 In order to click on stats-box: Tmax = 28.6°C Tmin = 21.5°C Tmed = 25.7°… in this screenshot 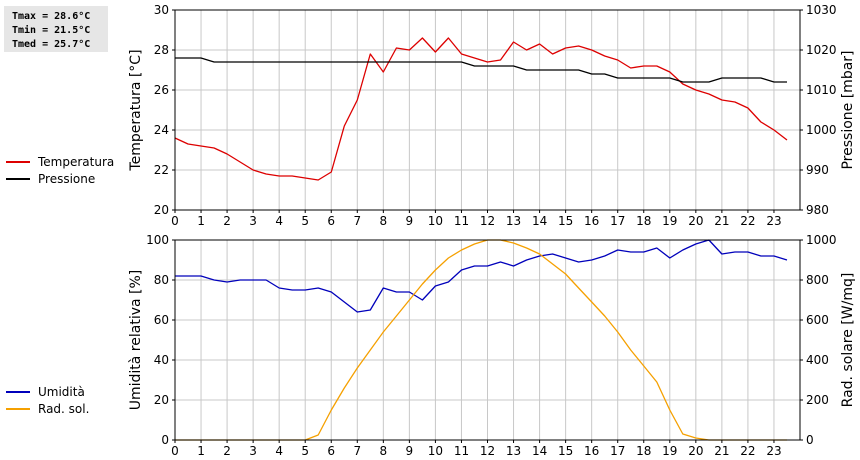, I will do `click(56, 29)`.